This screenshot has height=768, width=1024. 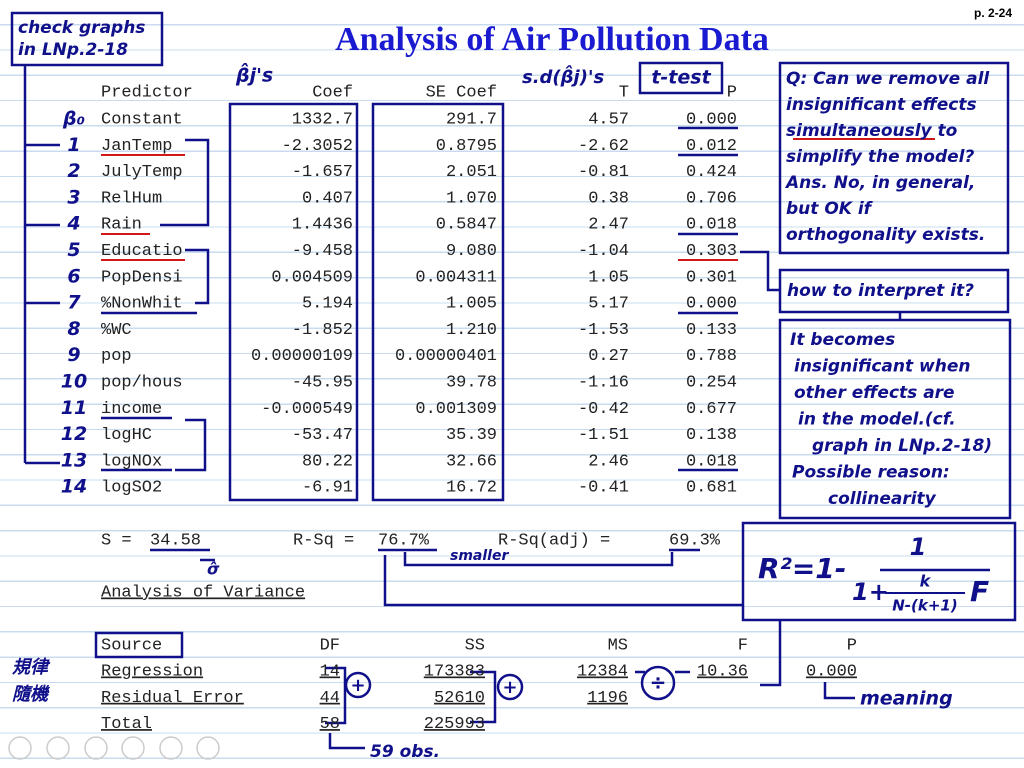 I want to click on table-cell: PopDensi, so click(x=142, y=277).